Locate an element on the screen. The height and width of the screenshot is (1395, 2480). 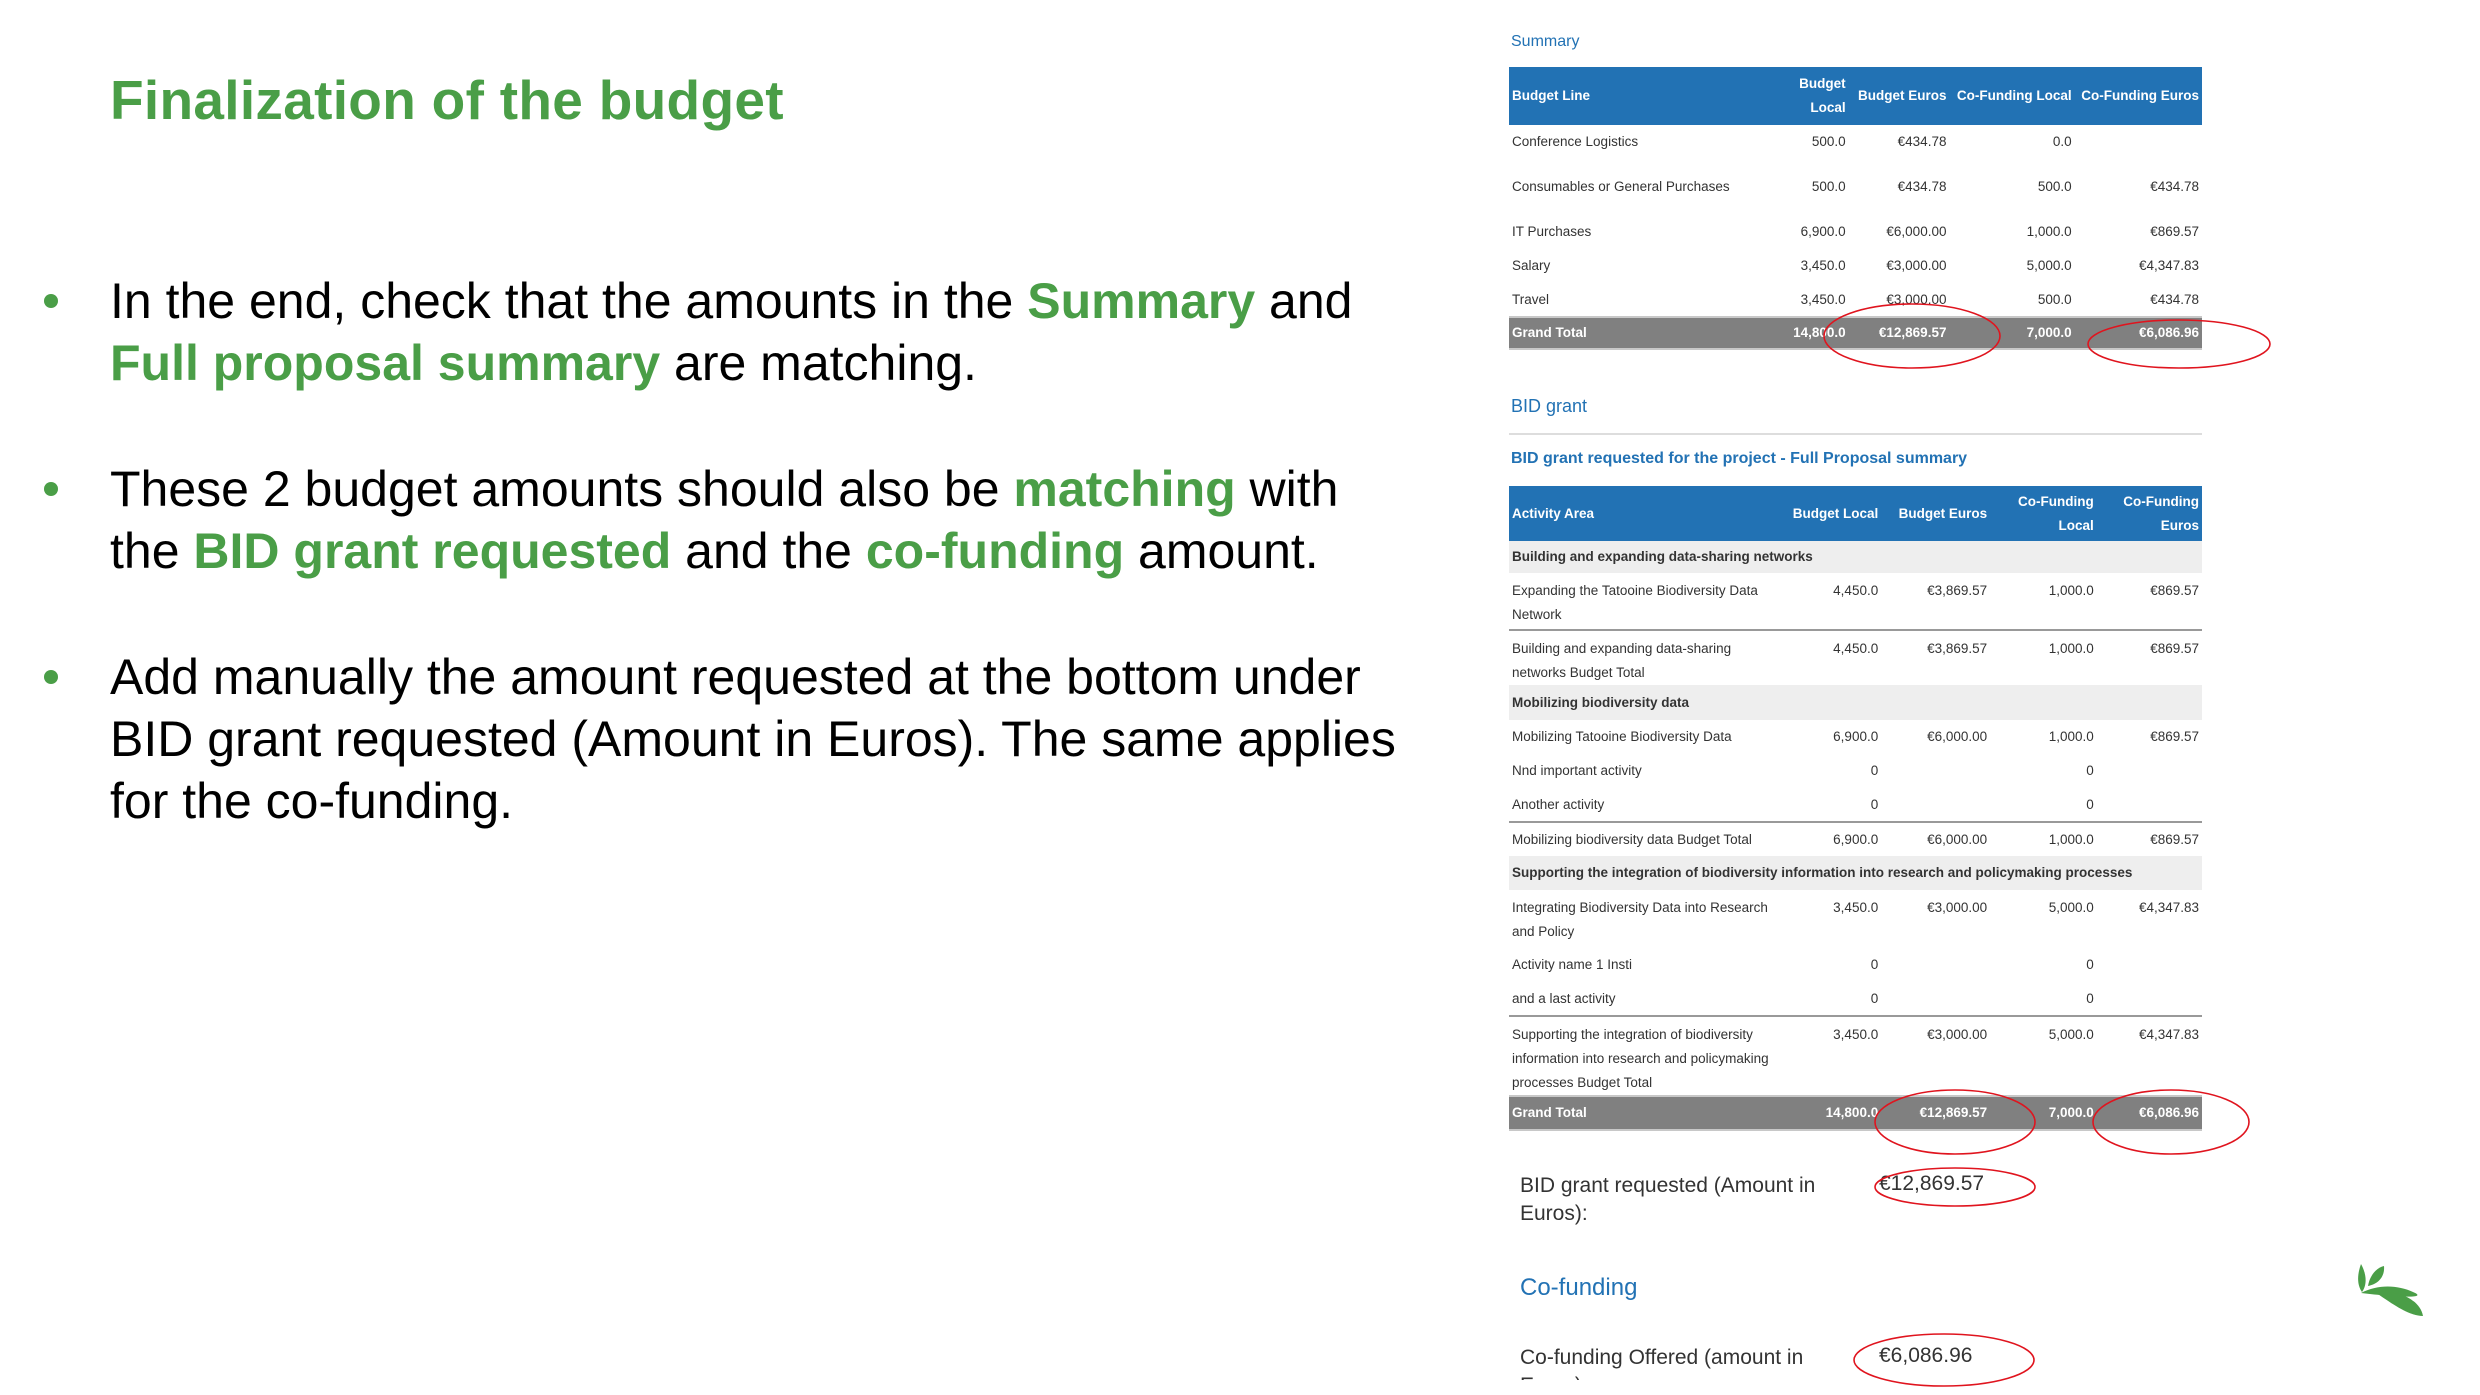
bid-grant-heading: BID grant is located at coordinates (1549, 406).